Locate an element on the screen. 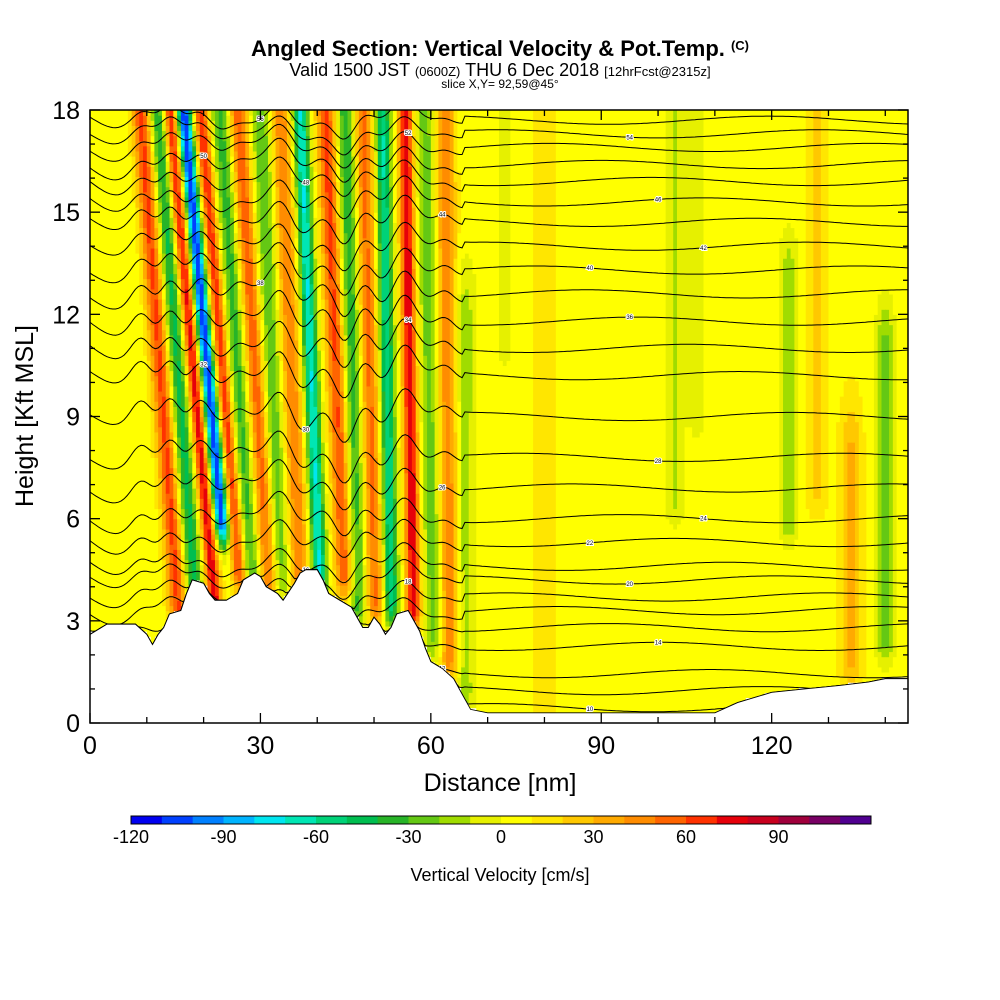 The image size is (1000, 1000). colorbar-segment is located at coordinates (239, 820).